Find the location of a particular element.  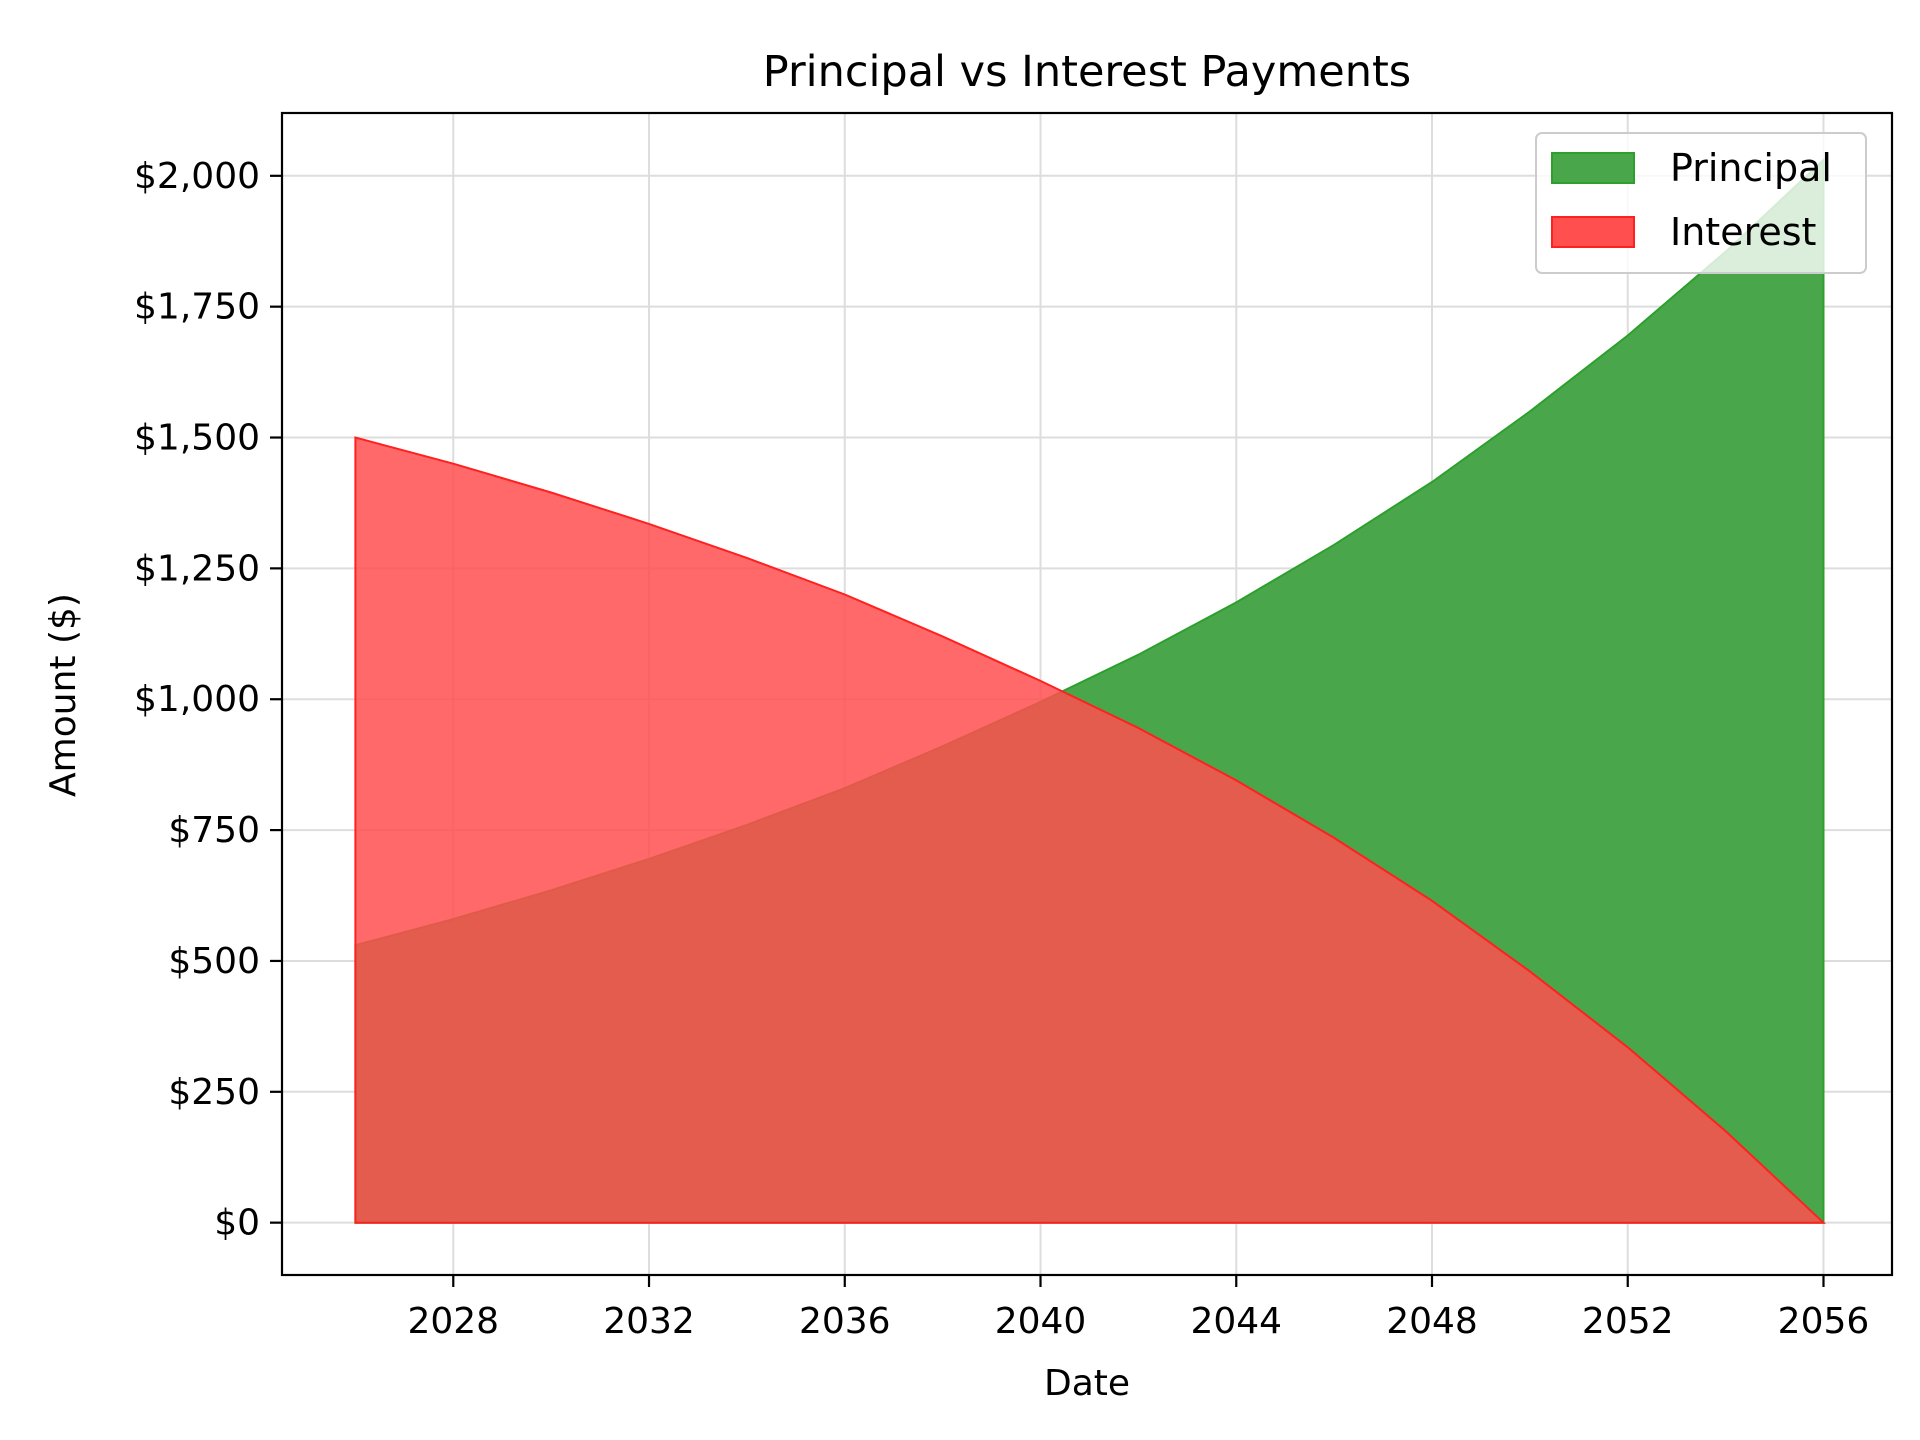

x-tick-label: 2056 is located at coordinates (1824, 1321).